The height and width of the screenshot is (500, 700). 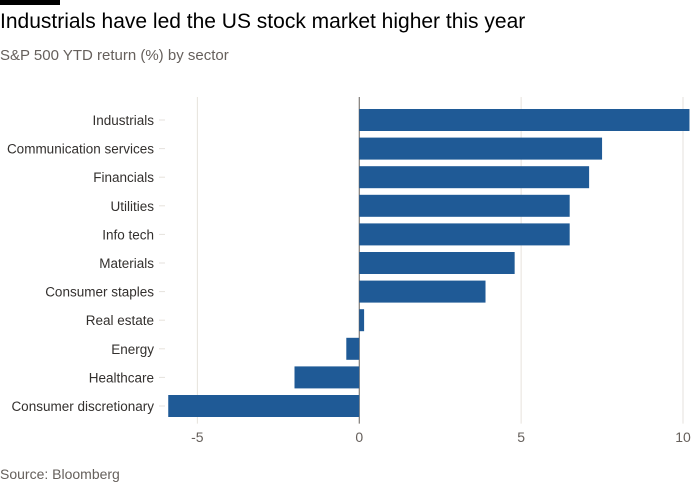 What do you see at coordinates (82, 406) in the screenshot?
I see `category-label: Consumer discretionary` at bounding box center [82, 406].